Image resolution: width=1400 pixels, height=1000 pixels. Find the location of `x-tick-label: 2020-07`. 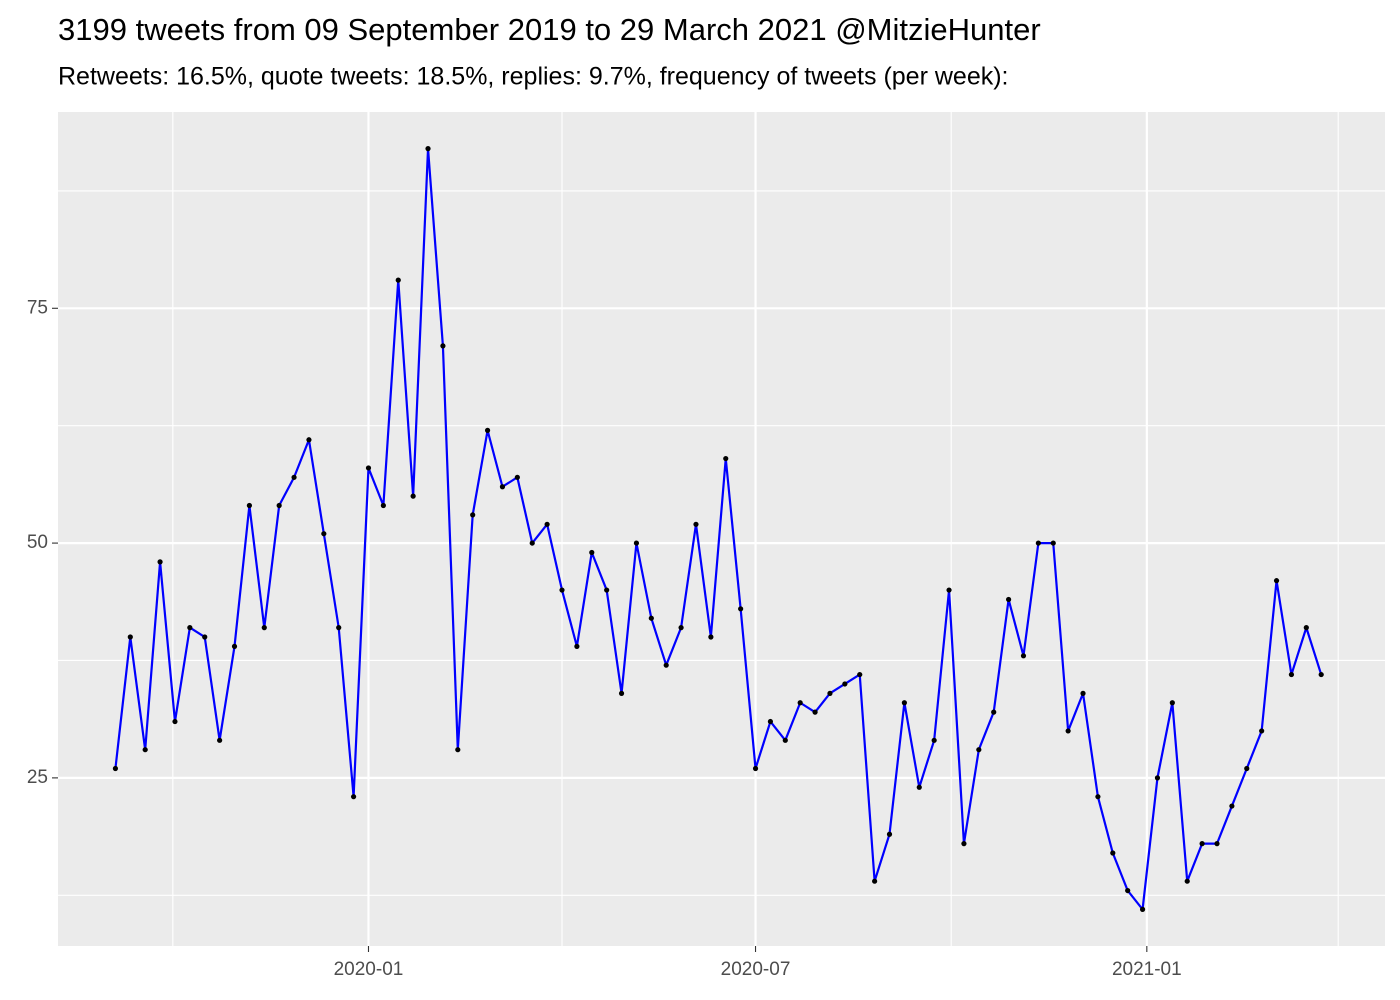

x-tick-label: 2020-07 is located at coordinates (756, 969).